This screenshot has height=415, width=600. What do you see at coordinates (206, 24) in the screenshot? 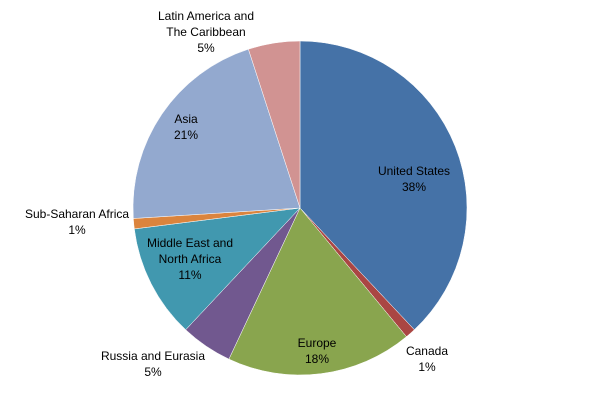
I see `category-label: Latin America and The Caribbean` at bounding box center [206, 24].